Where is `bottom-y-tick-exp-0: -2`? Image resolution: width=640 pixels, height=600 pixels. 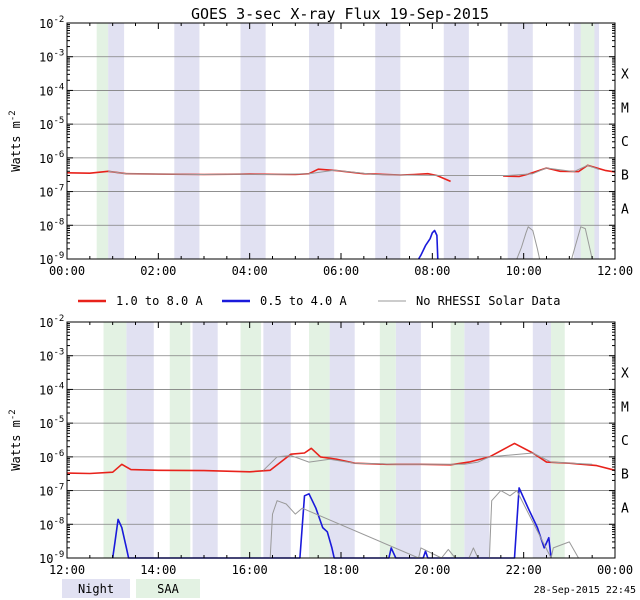 bottom-y-tick-exp-0: -2 is located at coordinates (58, 319).